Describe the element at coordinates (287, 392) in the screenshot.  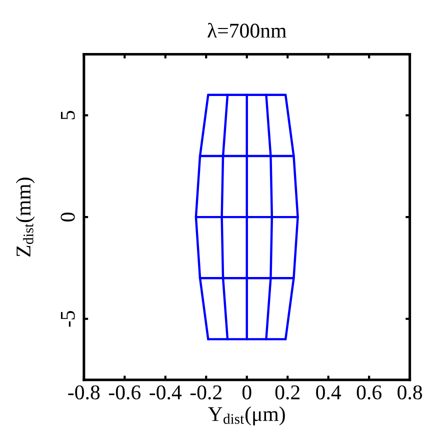
I see `x-tick-label: 0.2` at that location.